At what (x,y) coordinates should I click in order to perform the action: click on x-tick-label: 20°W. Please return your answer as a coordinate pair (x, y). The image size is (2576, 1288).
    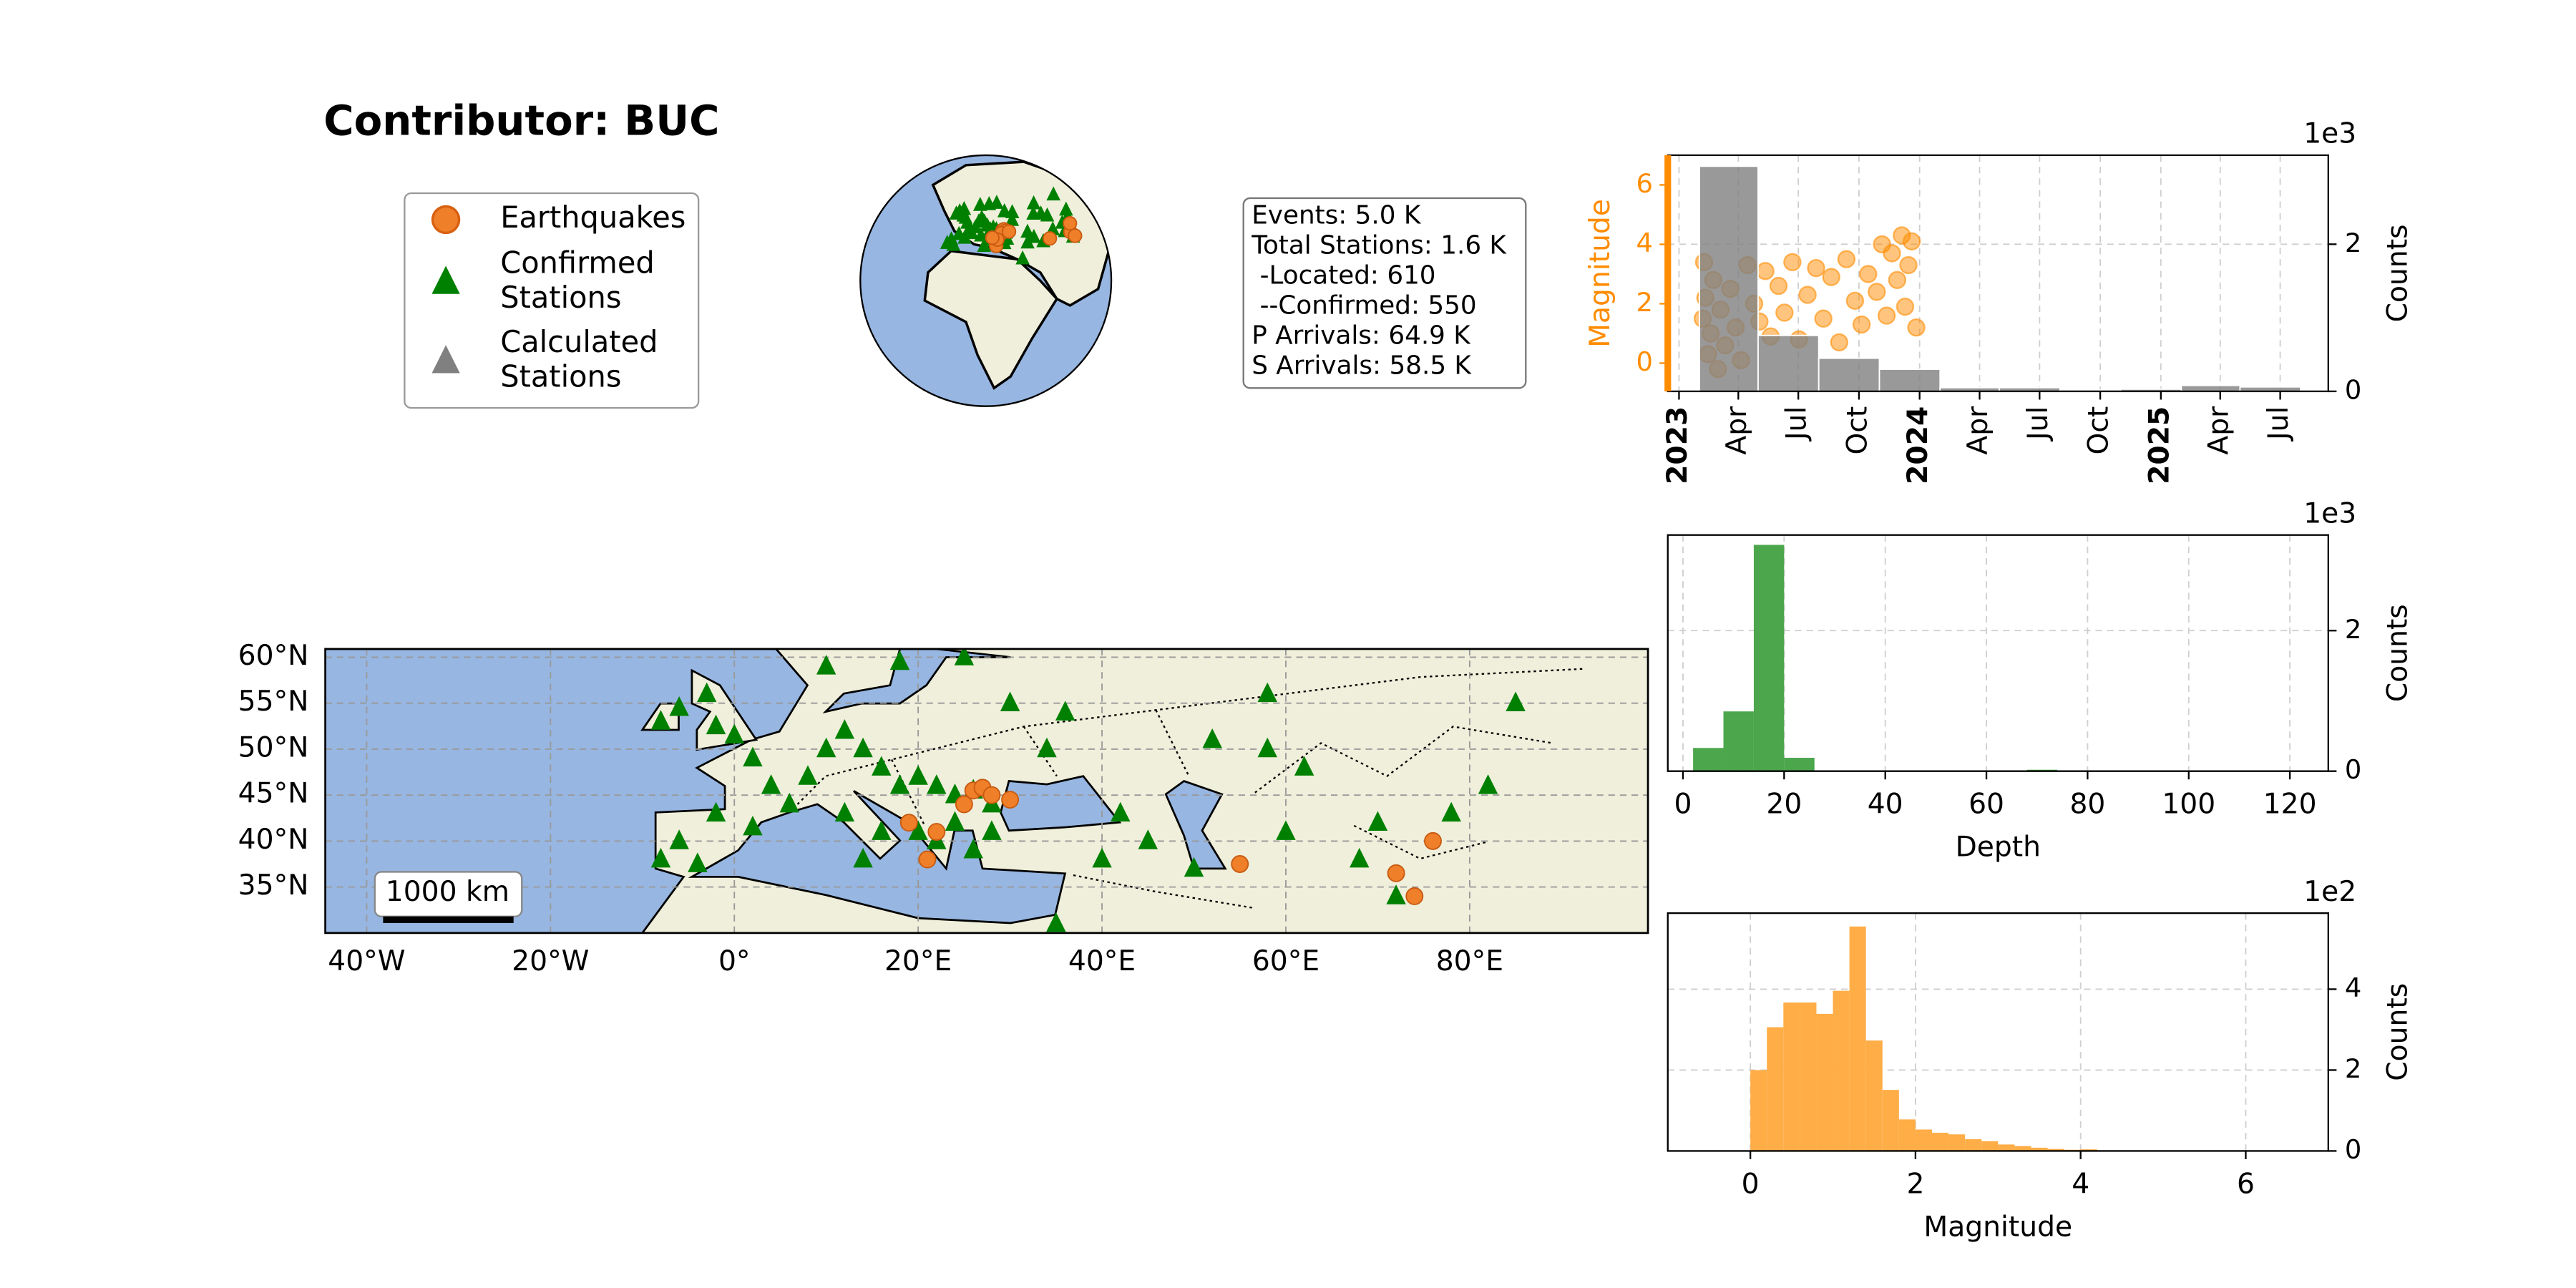
    Looking at the image, I should click on (550, 961).